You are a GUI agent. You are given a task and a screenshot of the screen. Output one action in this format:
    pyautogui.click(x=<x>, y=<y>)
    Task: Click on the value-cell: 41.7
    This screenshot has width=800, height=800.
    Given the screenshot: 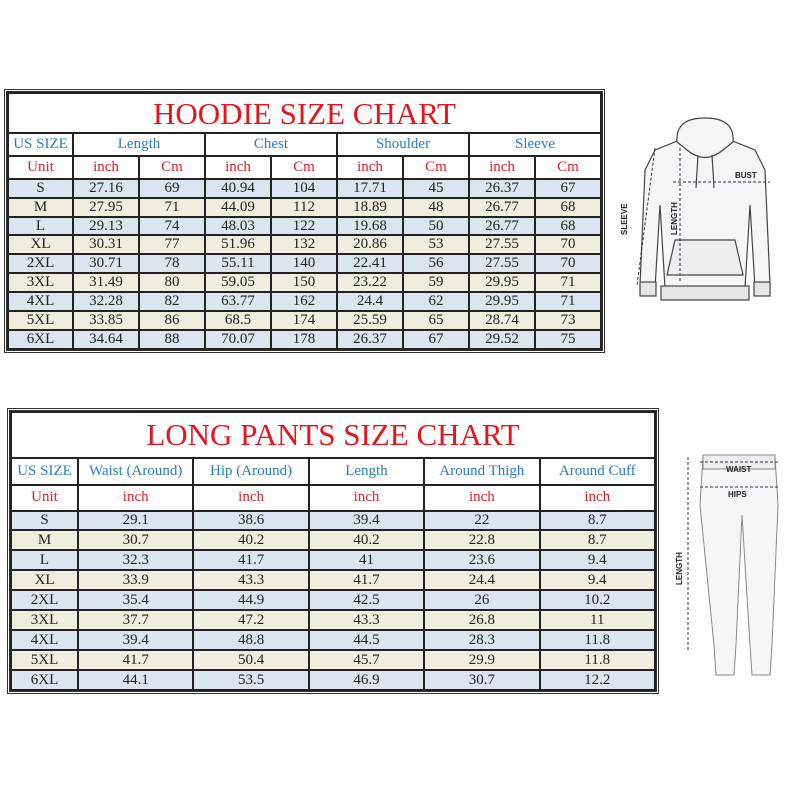 What is the action you would take?
    pyautogui.click(x=366, y=580)
    